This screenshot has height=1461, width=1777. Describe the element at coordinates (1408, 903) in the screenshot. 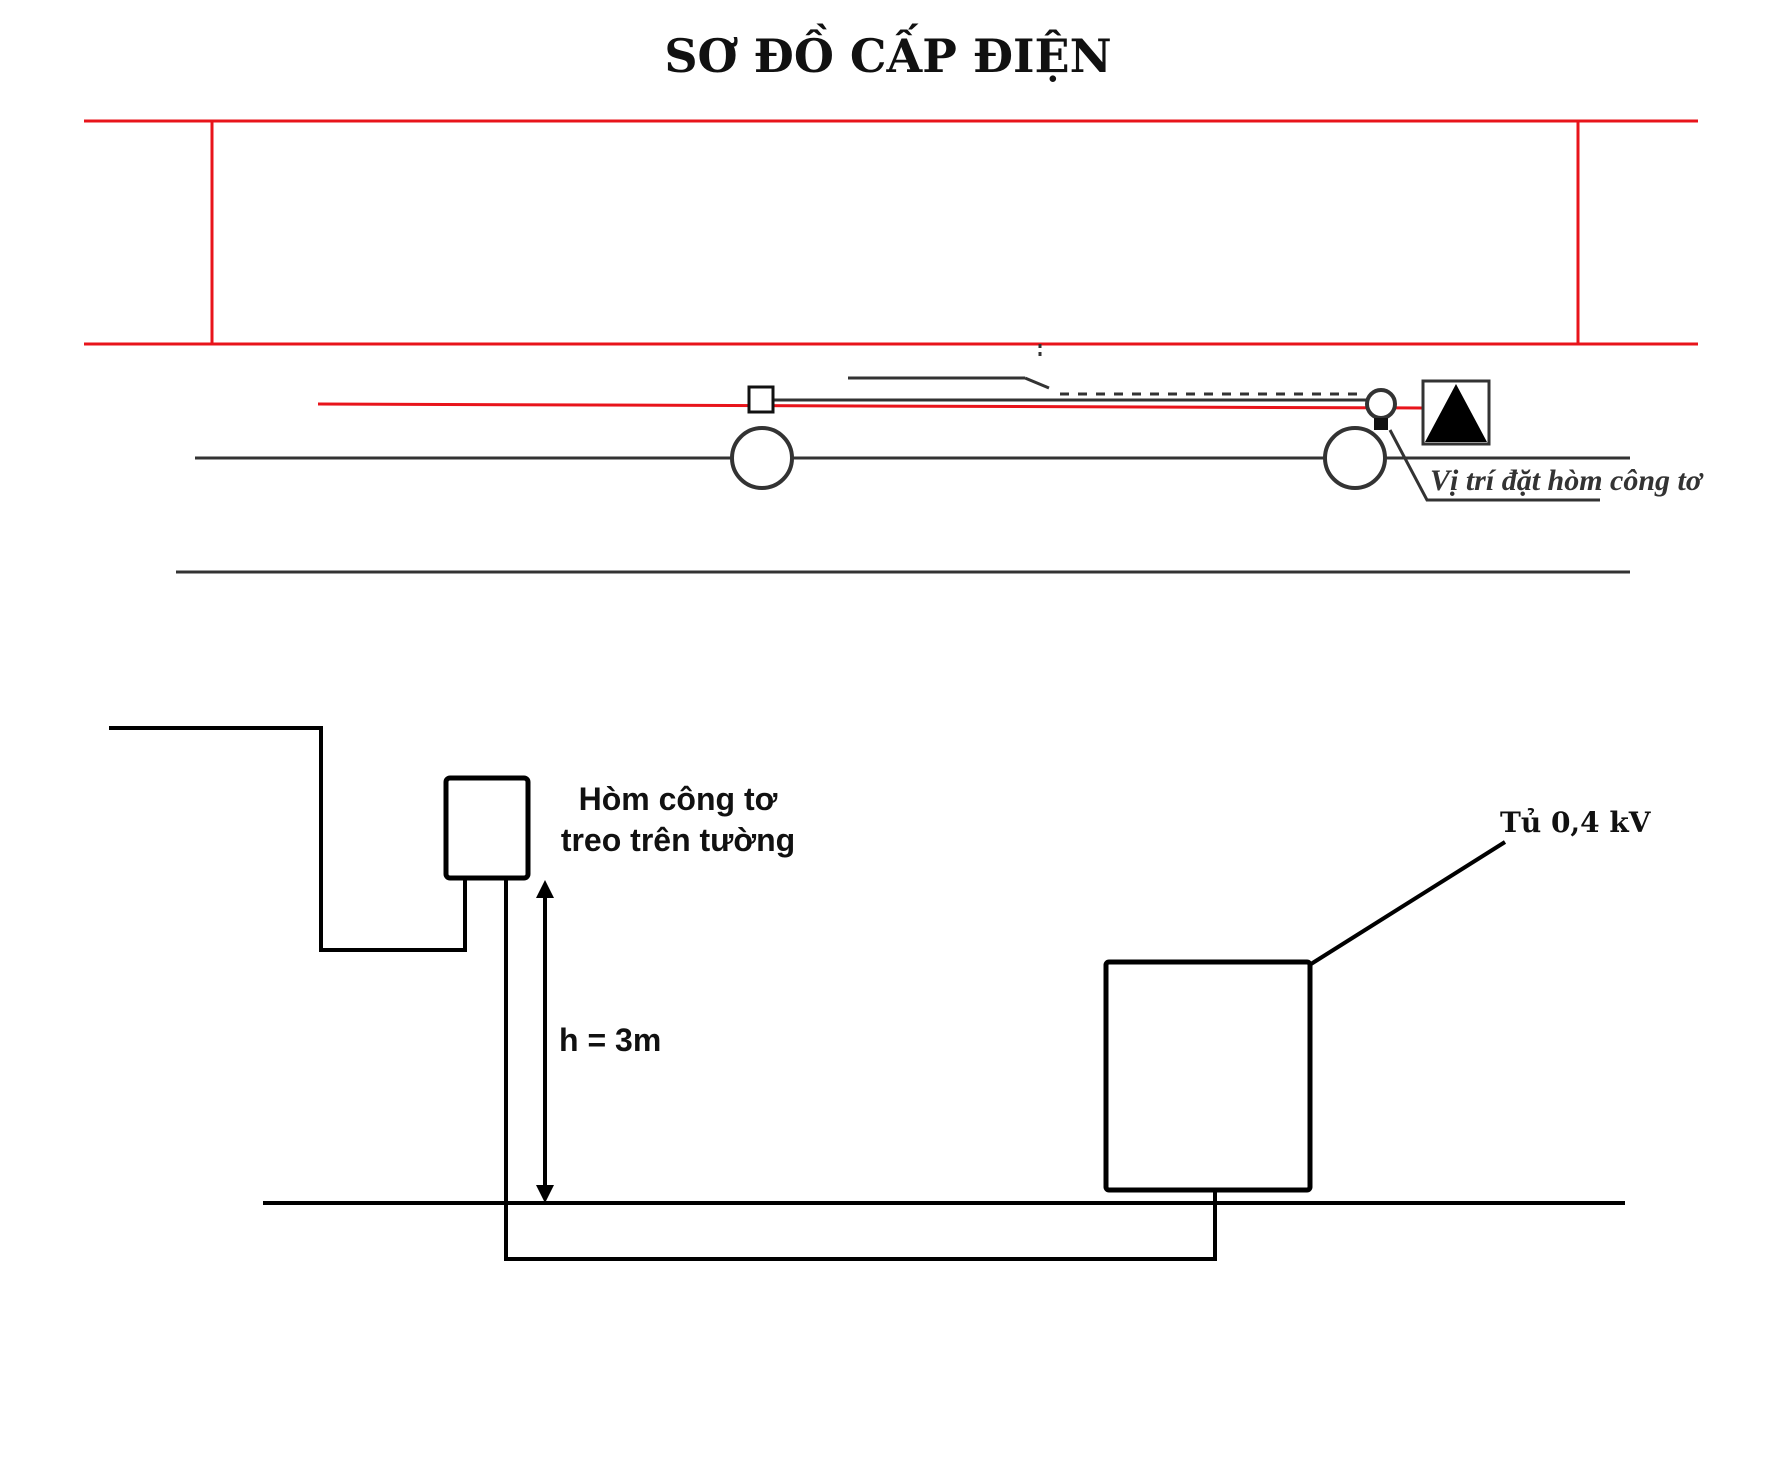

I see `cabinet-leader-line` at that location.